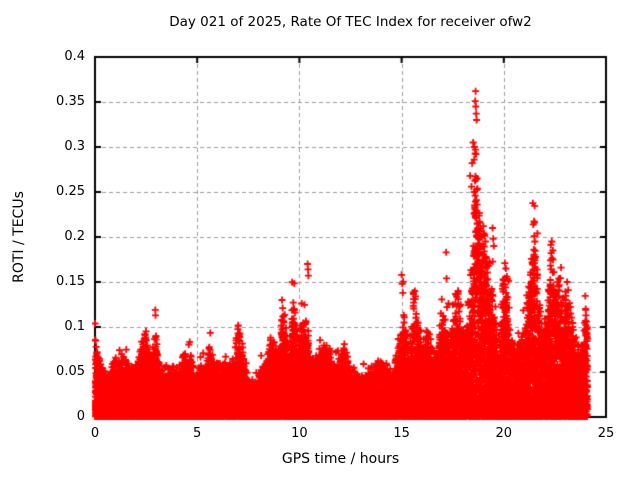  What do you see at coordinates (74, 56) in the screenshot?
I see `y-tick-label: 0.4` at bounding box center [74, 56].